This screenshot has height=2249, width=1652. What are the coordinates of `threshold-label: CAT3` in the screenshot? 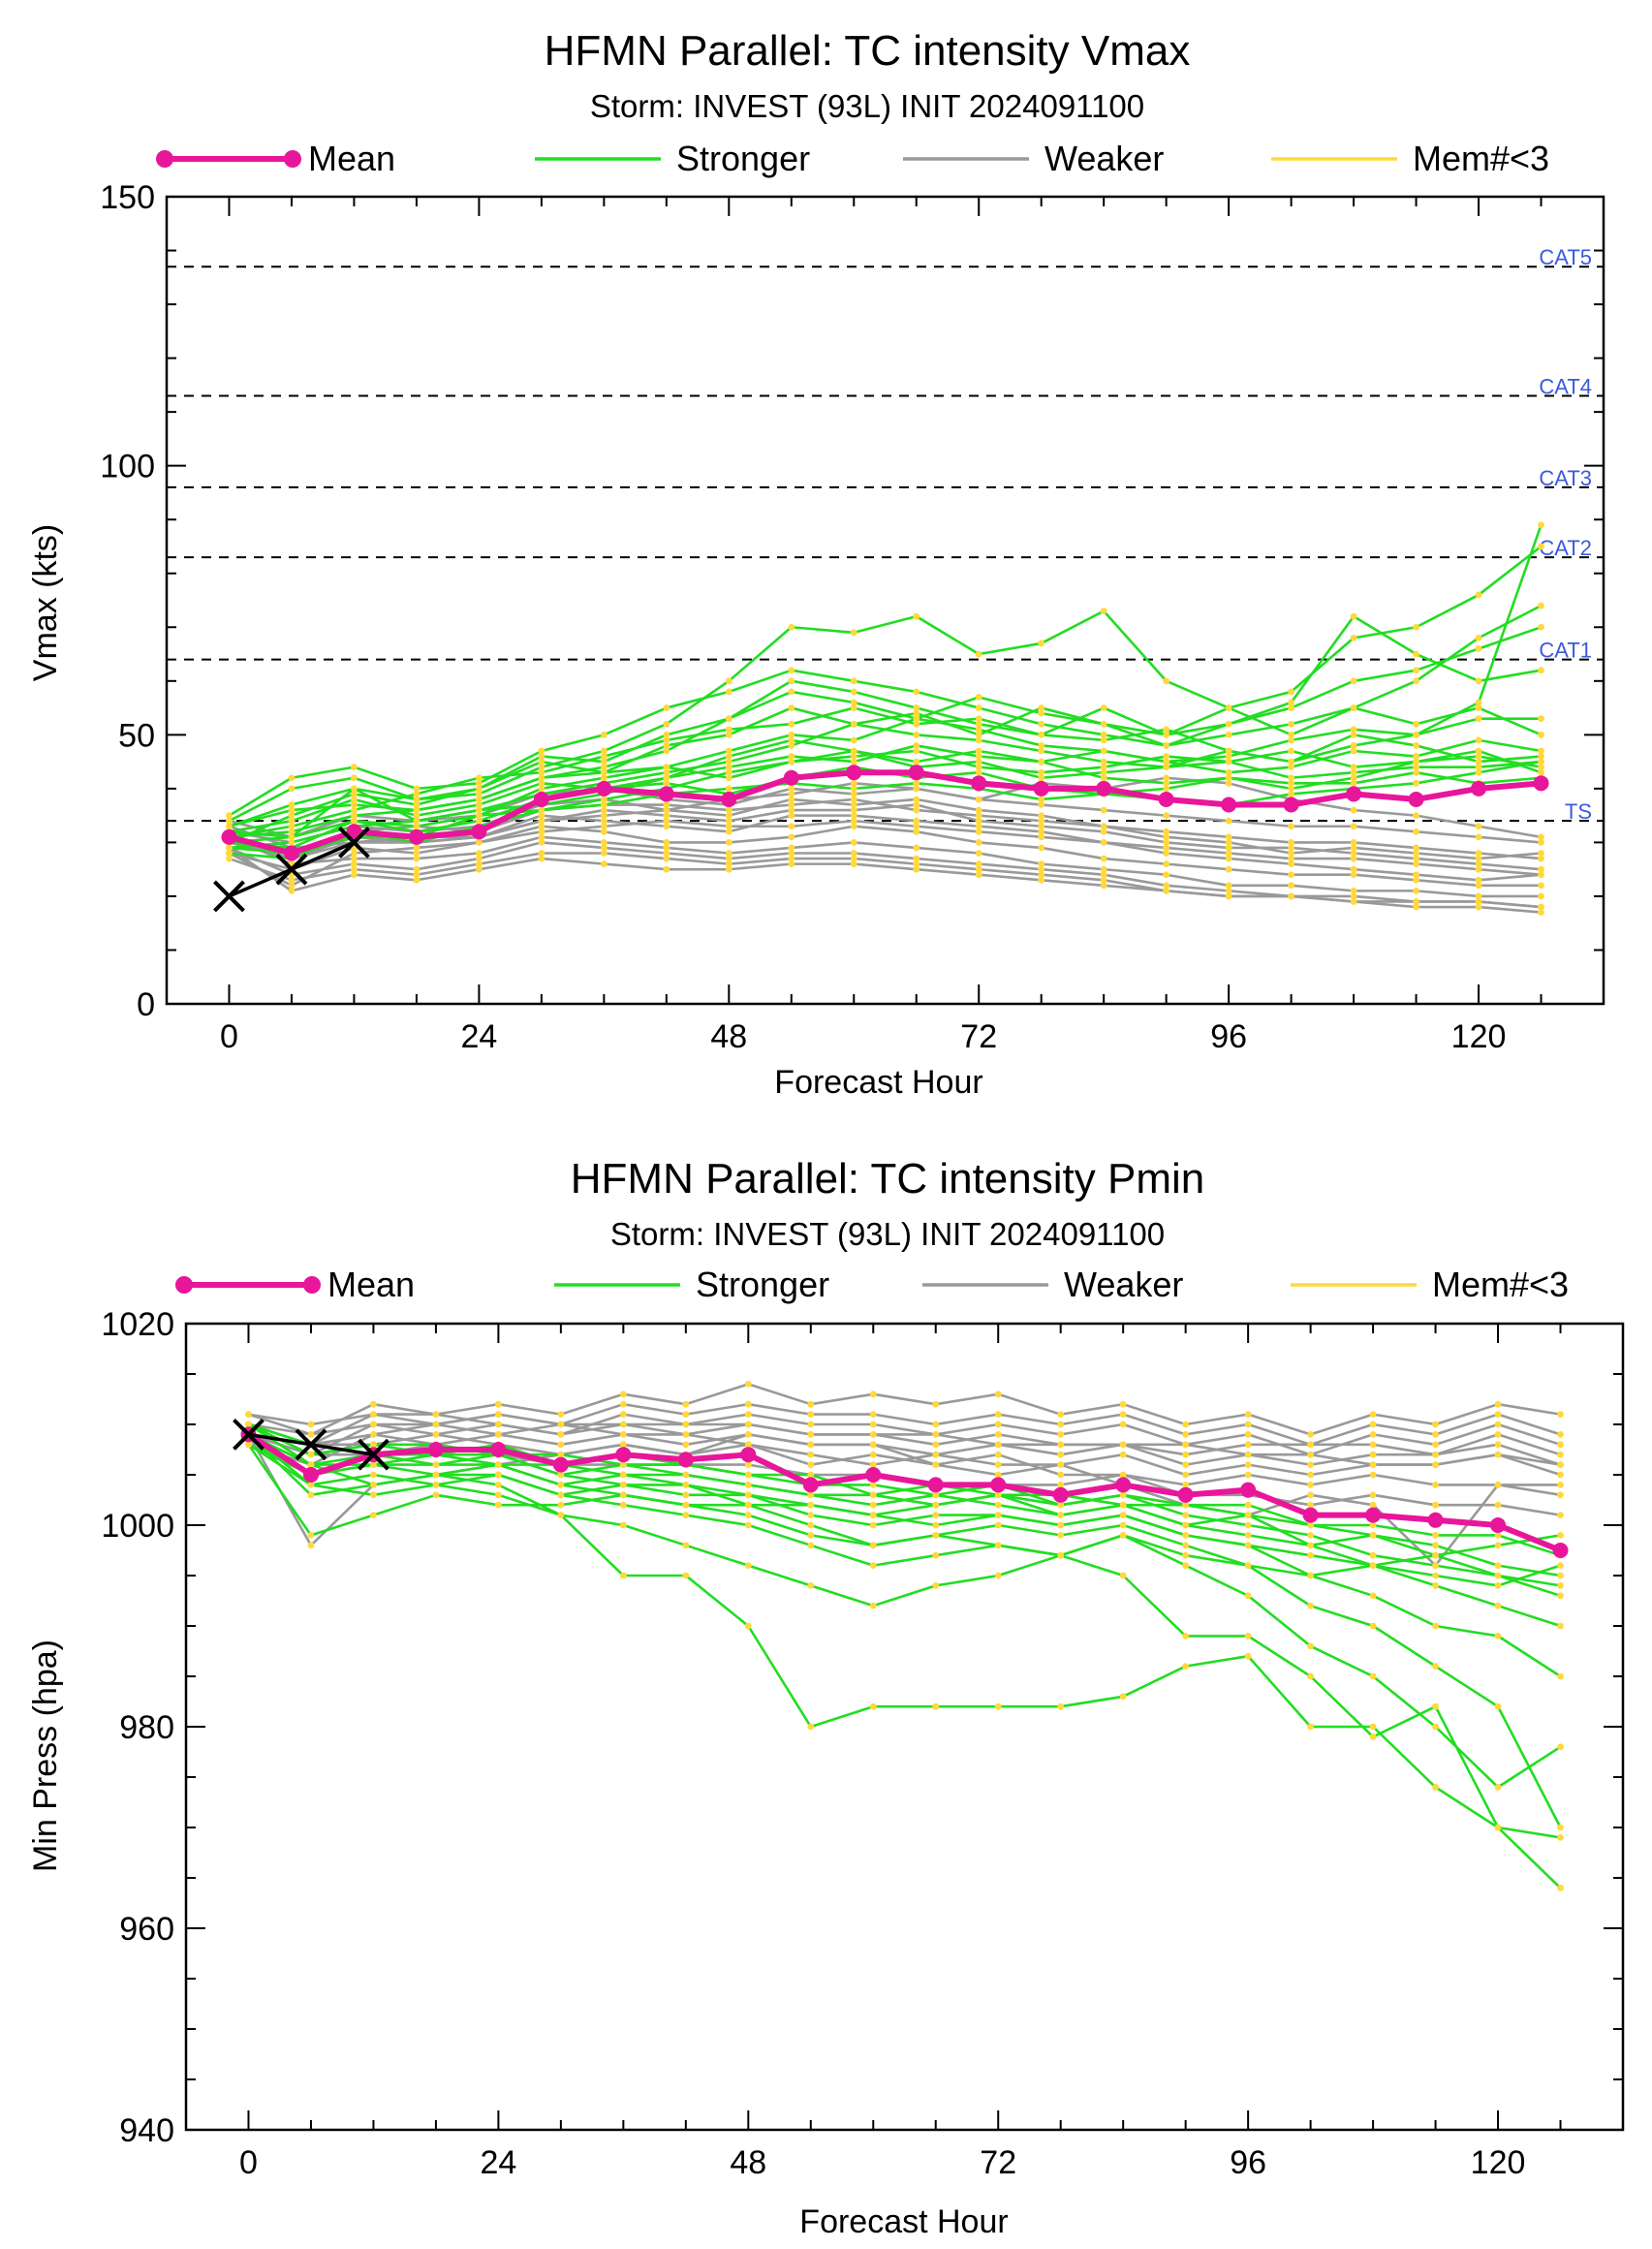 It's located at (1565, 478).